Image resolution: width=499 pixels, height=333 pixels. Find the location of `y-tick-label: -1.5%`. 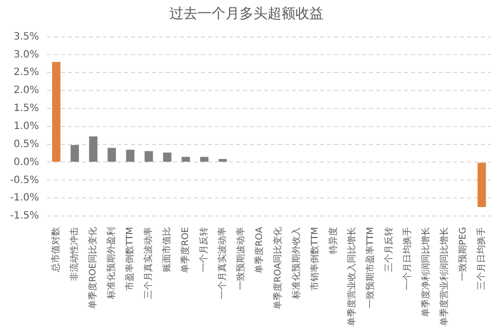

y-tick-label: -1.5% is located at coordinates (25, 216).